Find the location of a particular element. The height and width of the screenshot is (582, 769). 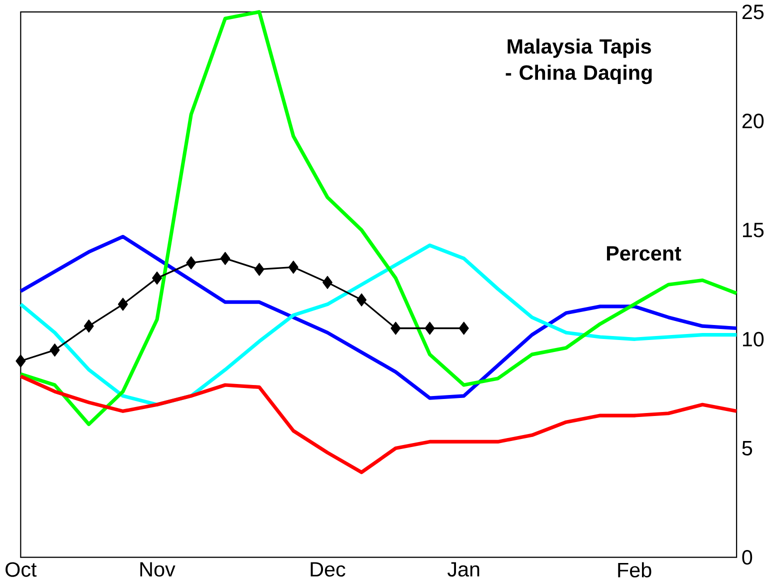

y-tick-label: 5 is located at coordinates (747, 448).